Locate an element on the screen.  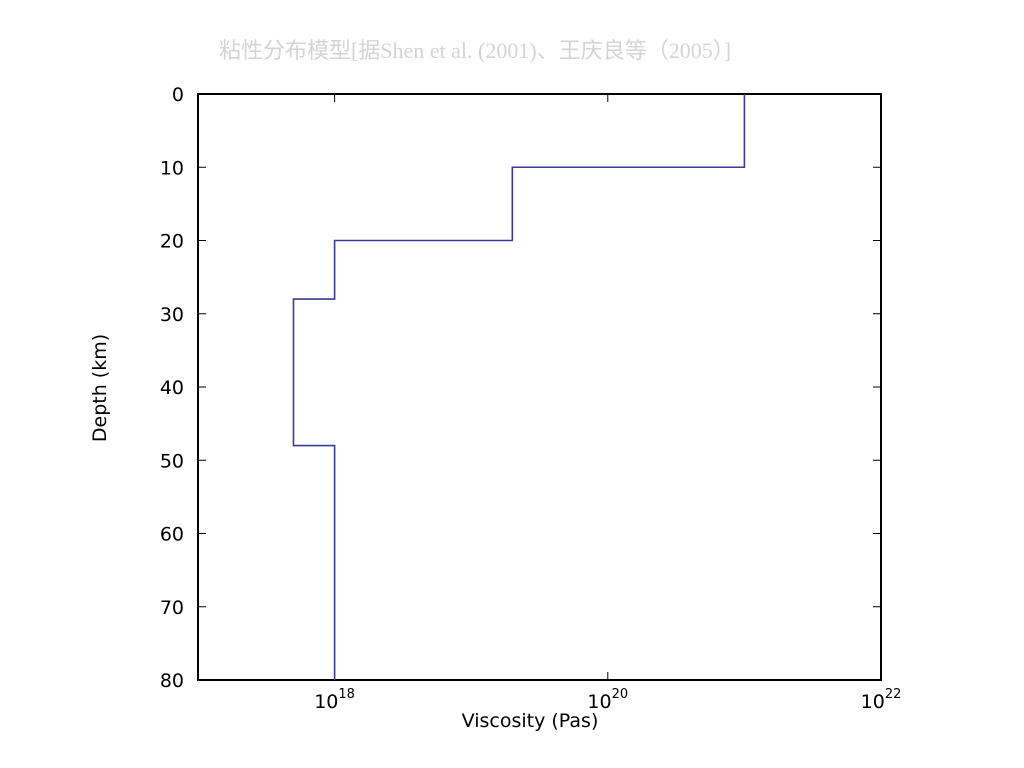
x-tick-exponent: 20 is located at coordinates (620, 694).